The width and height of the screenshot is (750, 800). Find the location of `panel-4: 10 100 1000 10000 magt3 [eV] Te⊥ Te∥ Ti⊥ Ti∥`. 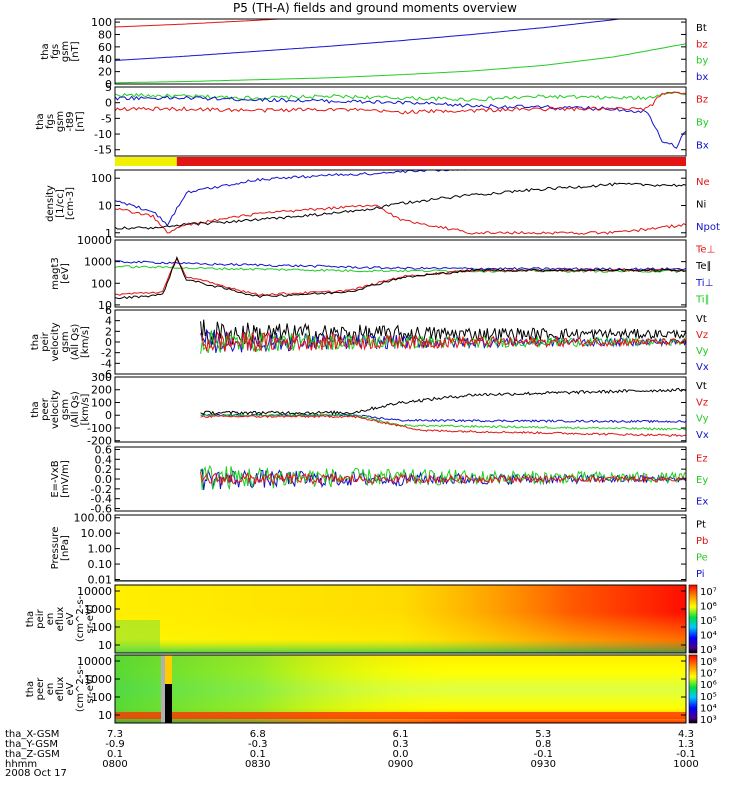

panel-4: 10 100 1000 10000 magt3 [eV] Te⊥ Te∥ Ti⊥ Ti∥ is located at coordinates (382, 273).